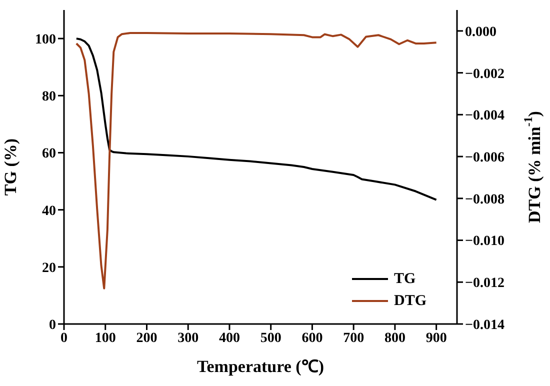  What do you see at coordinates (353, 338) in the screenshot?
I see `x-tick-label: 700` at bounding box center [353, 338].